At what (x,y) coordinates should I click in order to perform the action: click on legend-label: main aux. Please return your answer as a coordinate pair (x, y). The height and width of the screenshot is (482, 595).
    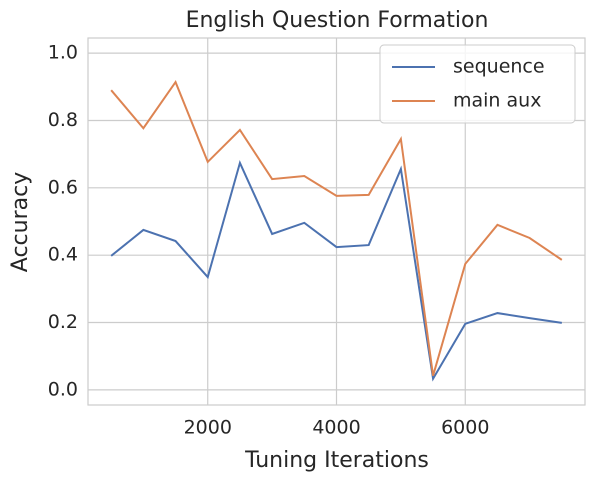
    Looking at the image, I should click on (497, 101).